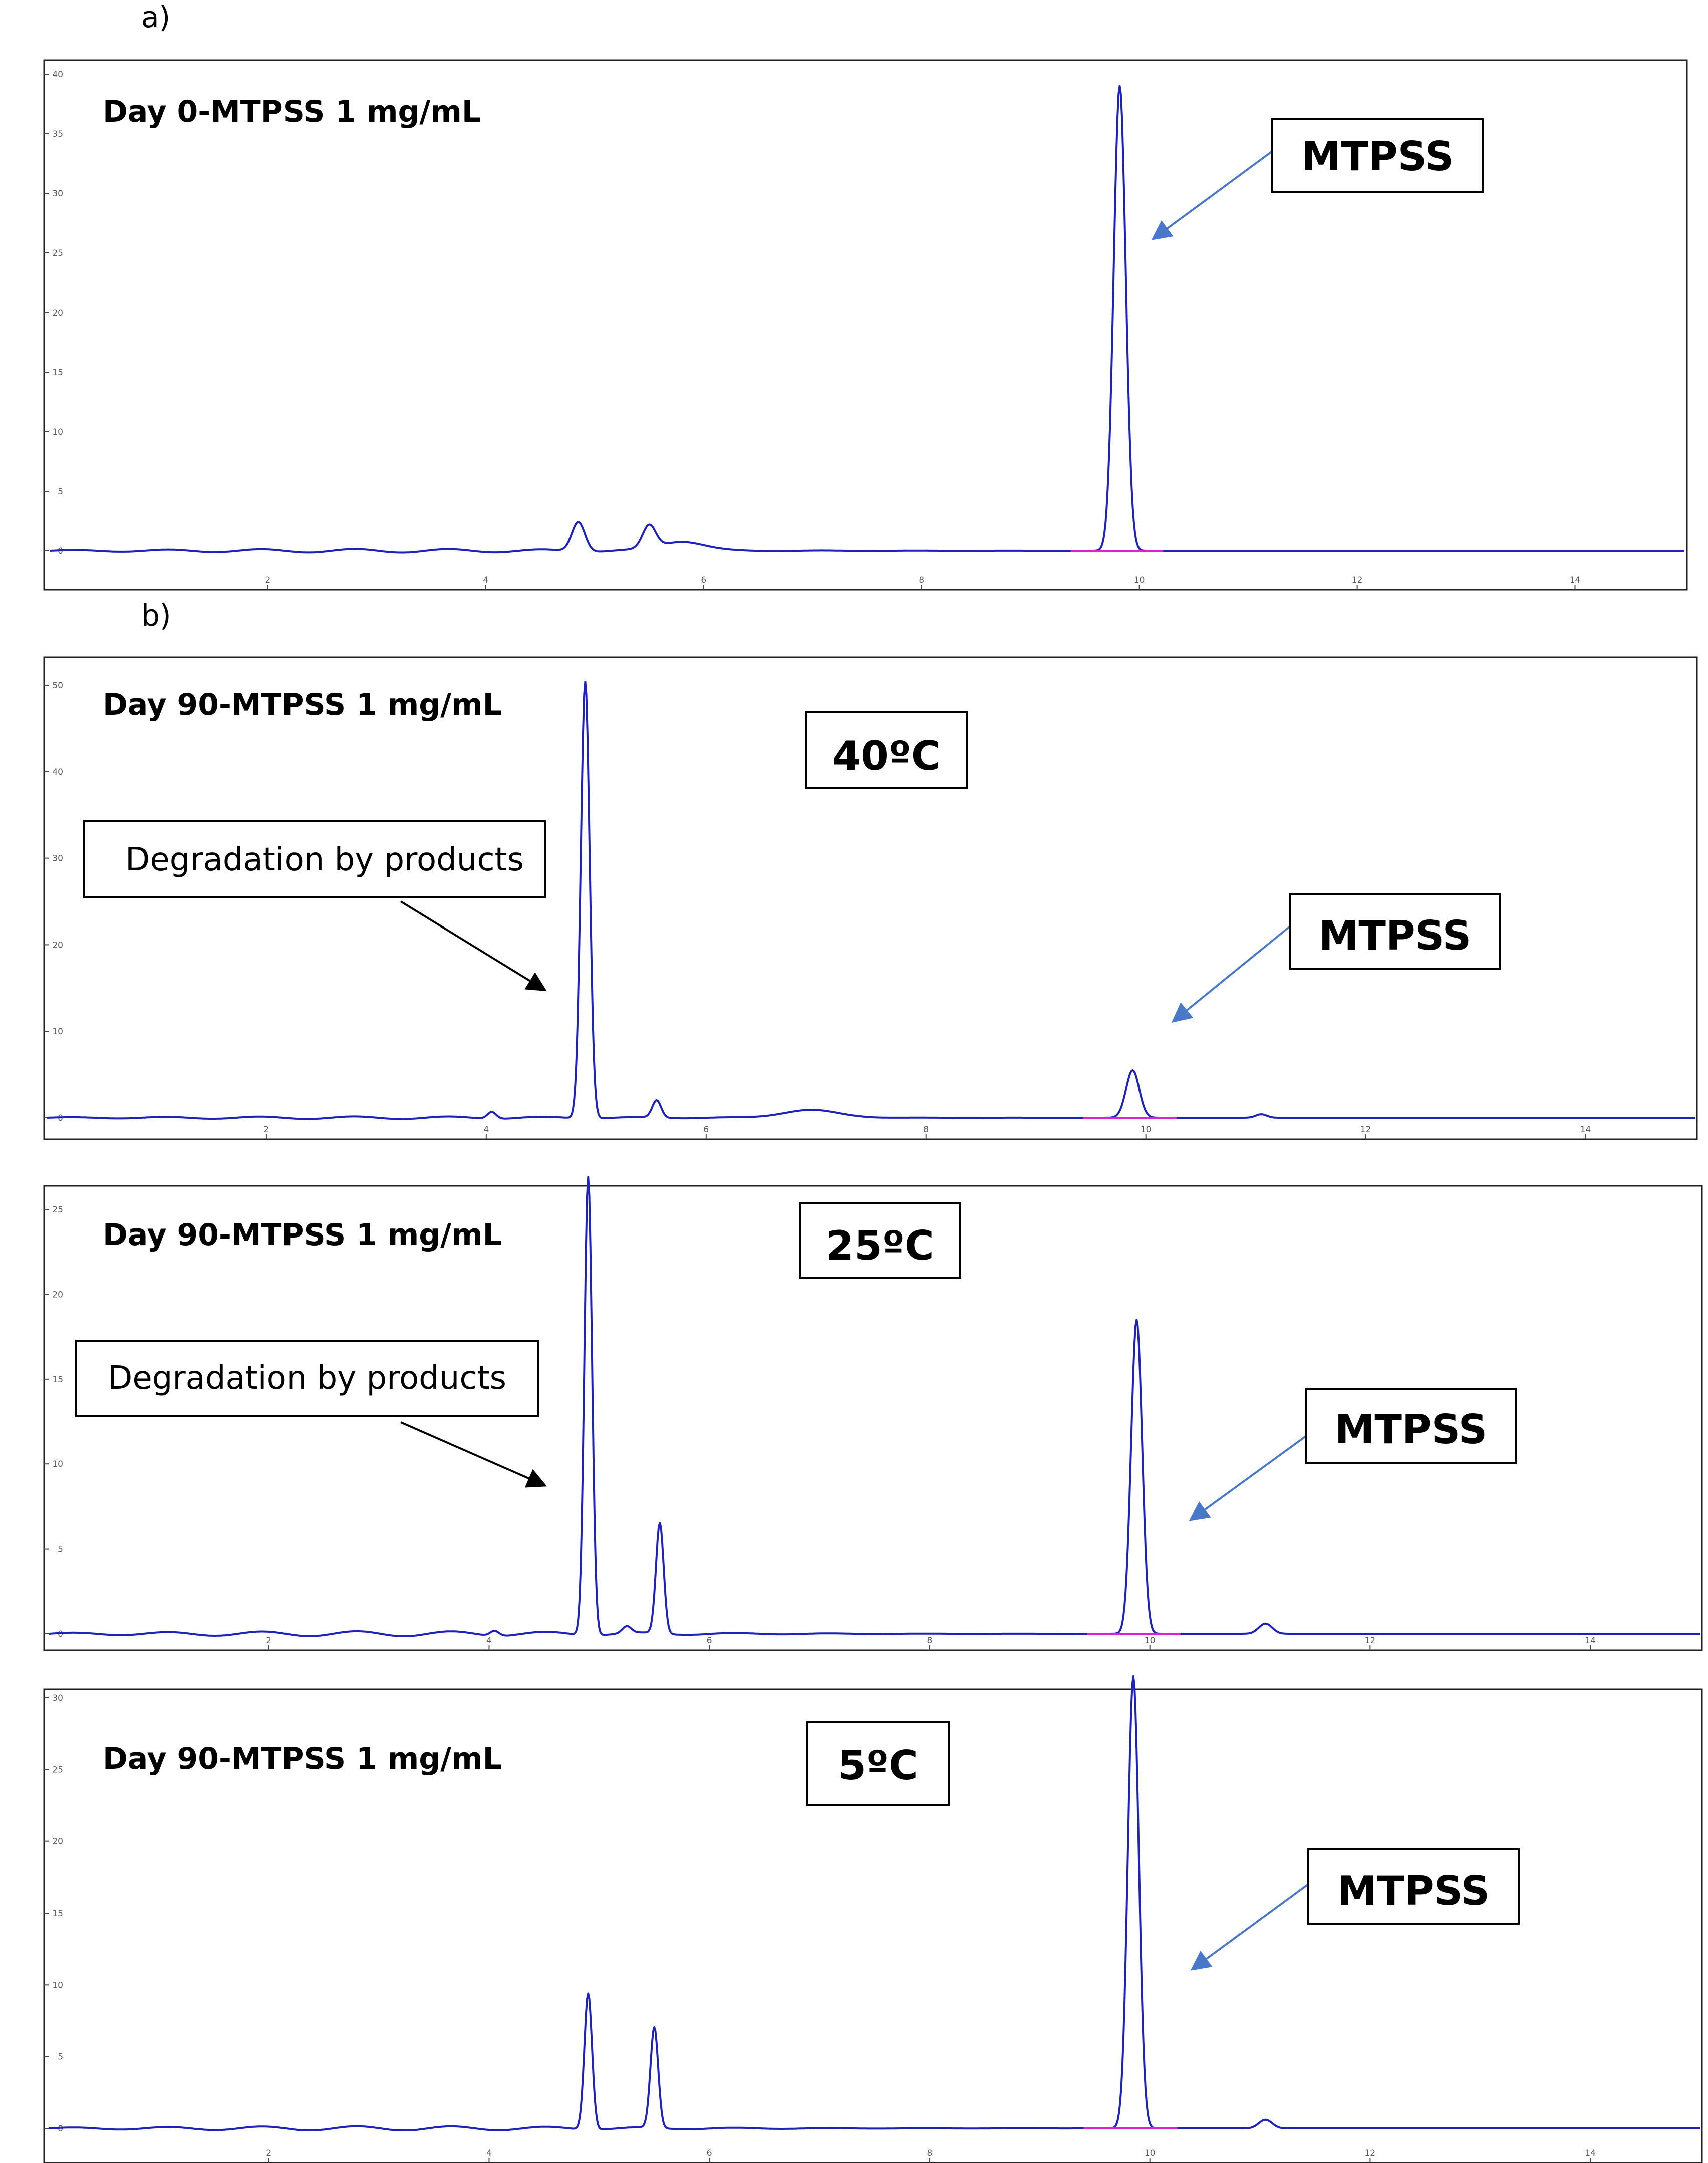 The image size is (1708, 2163). Describe the element at coordinates (880, 1245) in the screenshot. I see `condition-label: 25ºC` at that location.